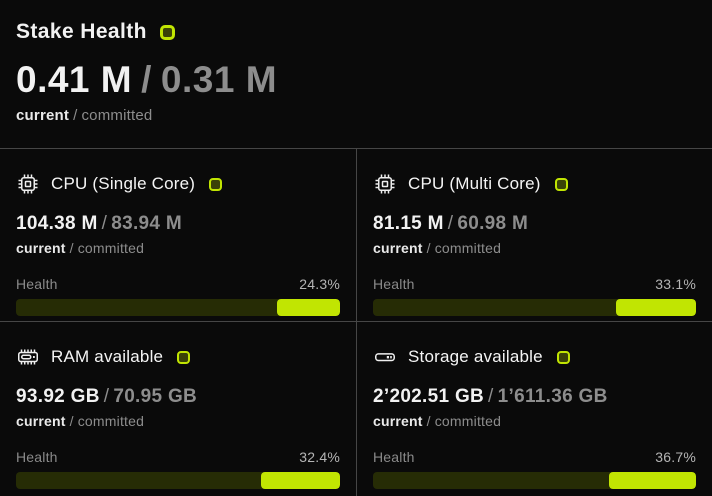 Image resolution: width=712 pixels, height=496 pixels. Describe the element at coordinates (57, 223) in the screenshot. I see `current-value: 104.38 M` at that location.